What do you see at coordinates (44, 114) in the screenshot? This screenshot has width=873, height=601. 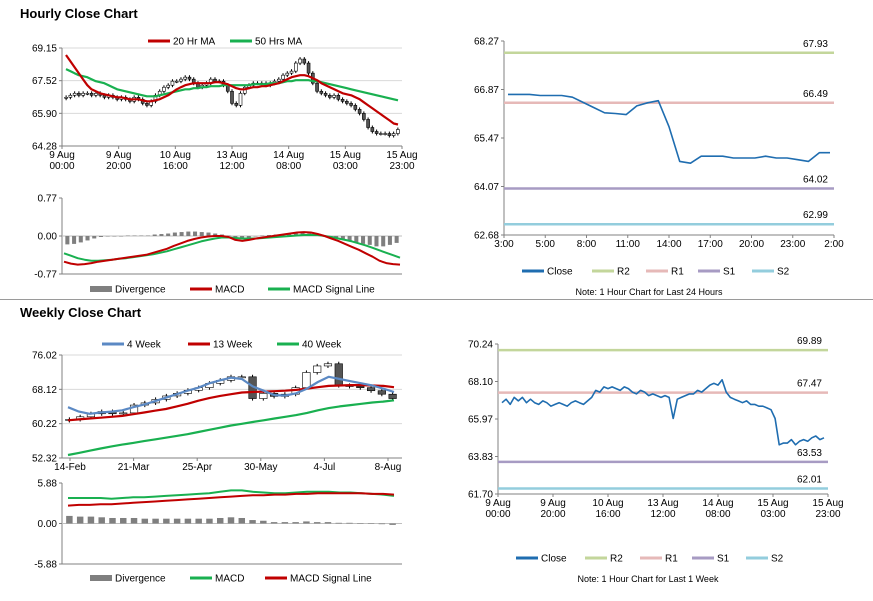 I see `hourly-candle-ytick-label: 65.90` at bounding box center [44, 114].